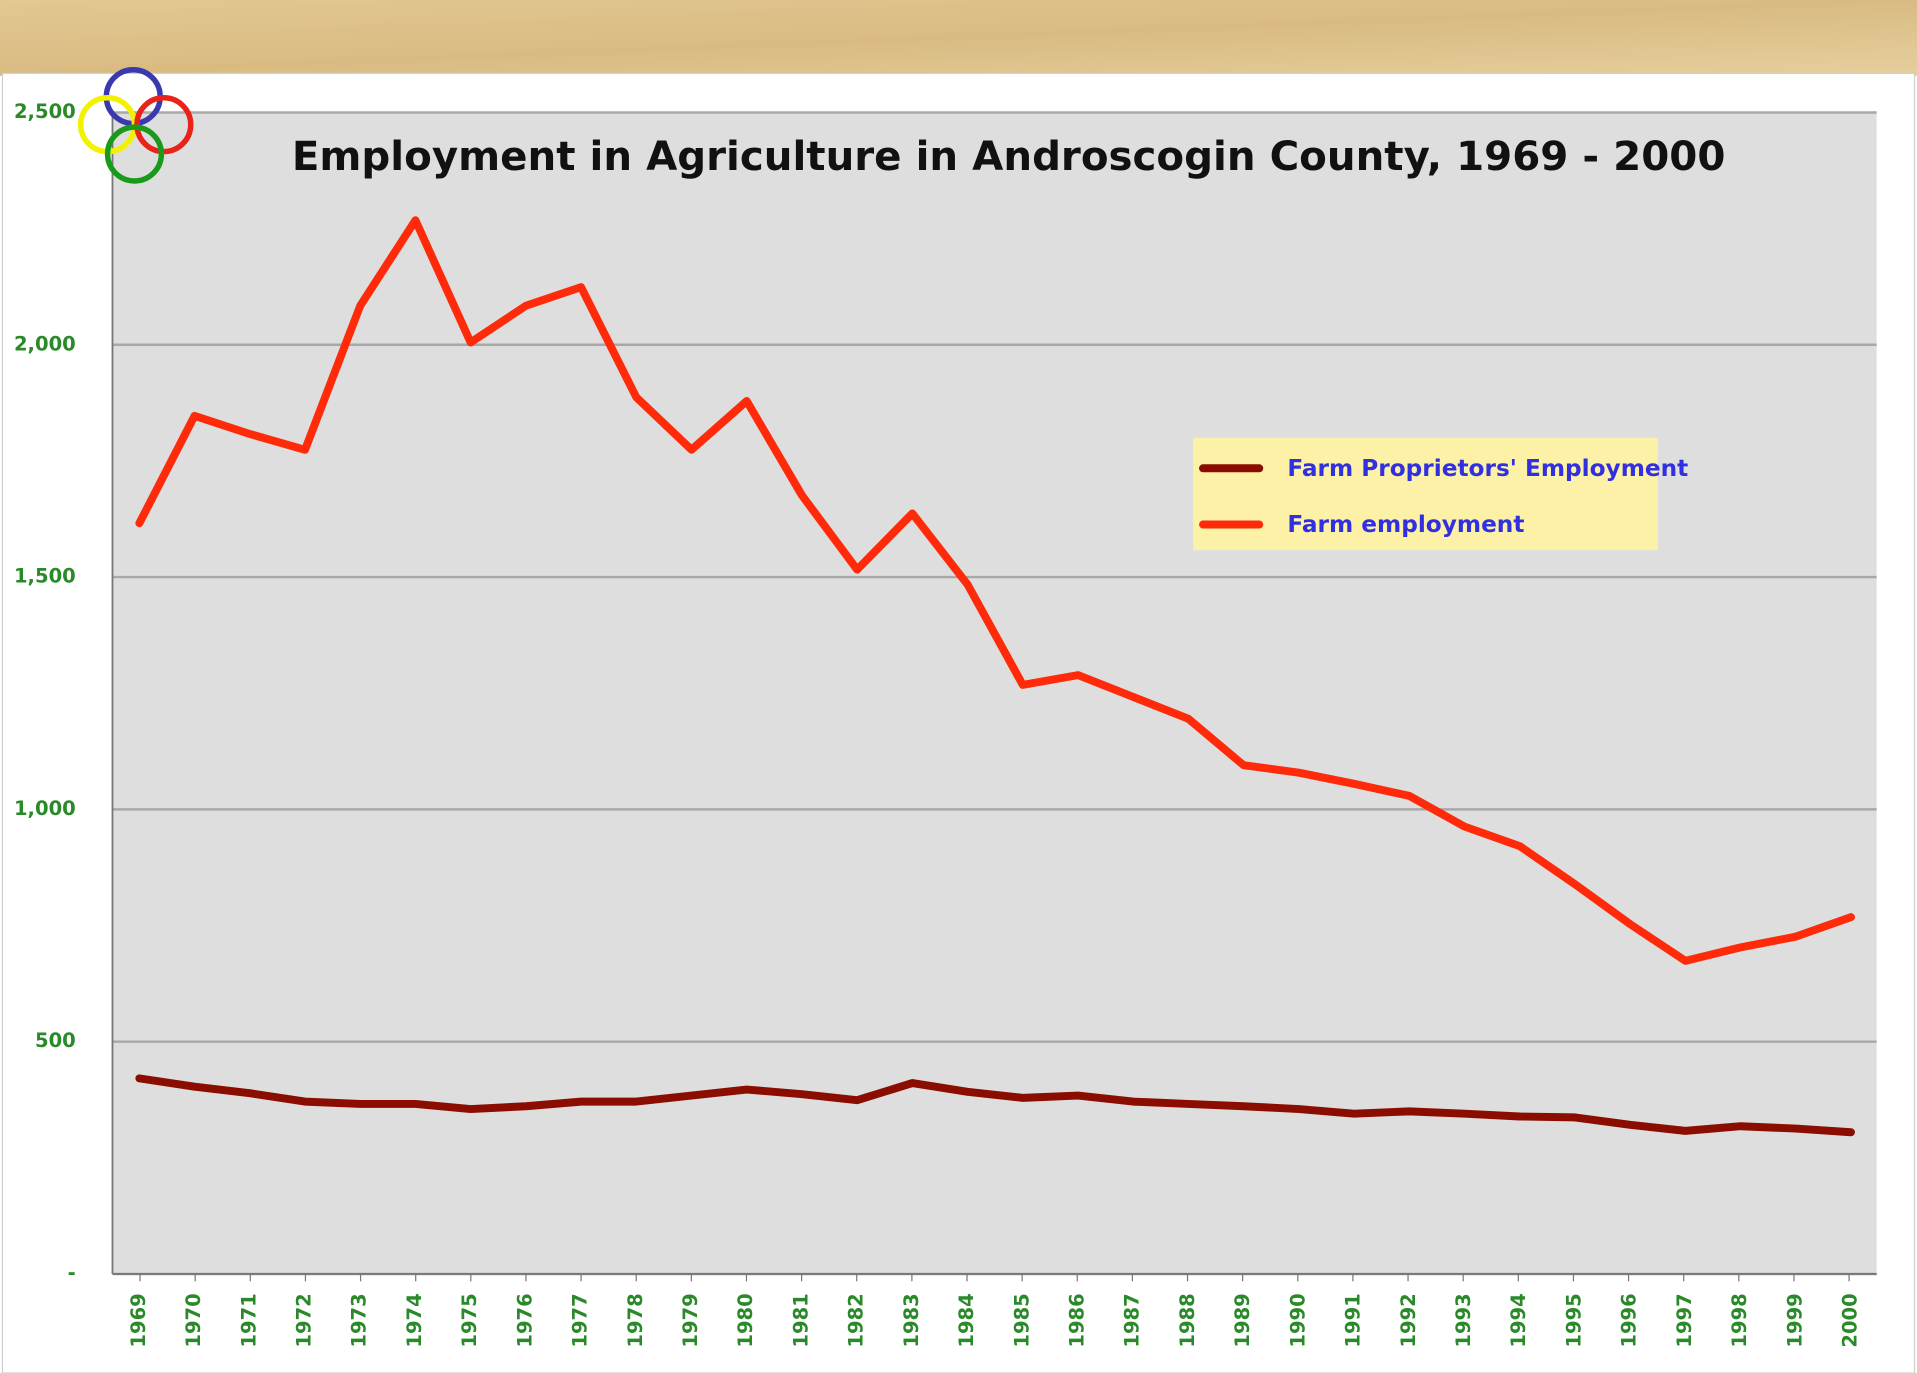 Image resolution: width=1917 pixels, height=1373 pixels. I want to click on x-tick-label: 1989, so click(1242, 1320).